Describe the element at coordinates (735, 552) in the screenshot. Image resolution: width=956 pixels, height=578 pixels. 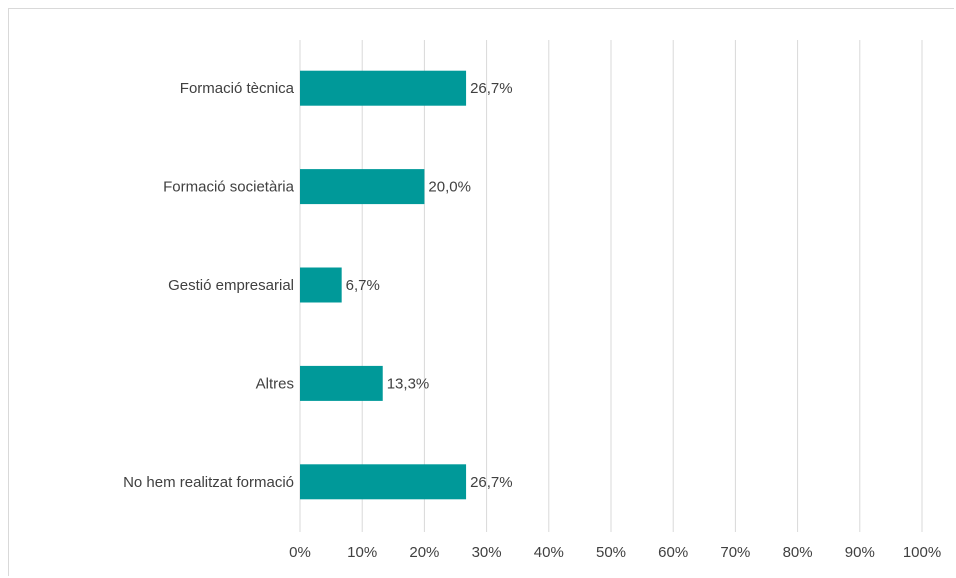
I see `x-tick-label: 70%` at that location.